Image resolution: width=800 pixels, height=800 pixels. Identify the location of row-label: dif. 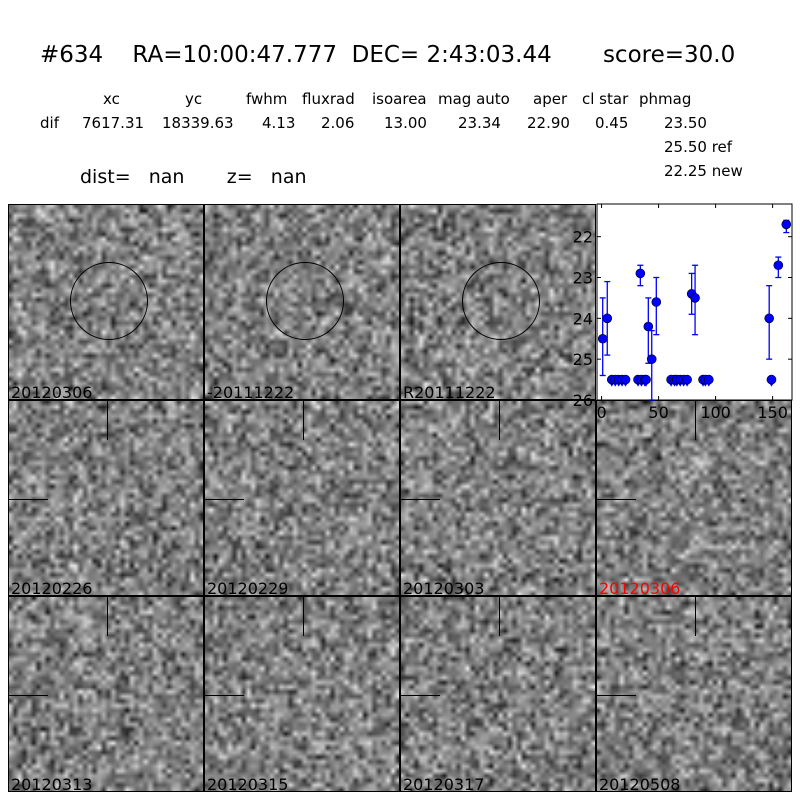
(49, 123).